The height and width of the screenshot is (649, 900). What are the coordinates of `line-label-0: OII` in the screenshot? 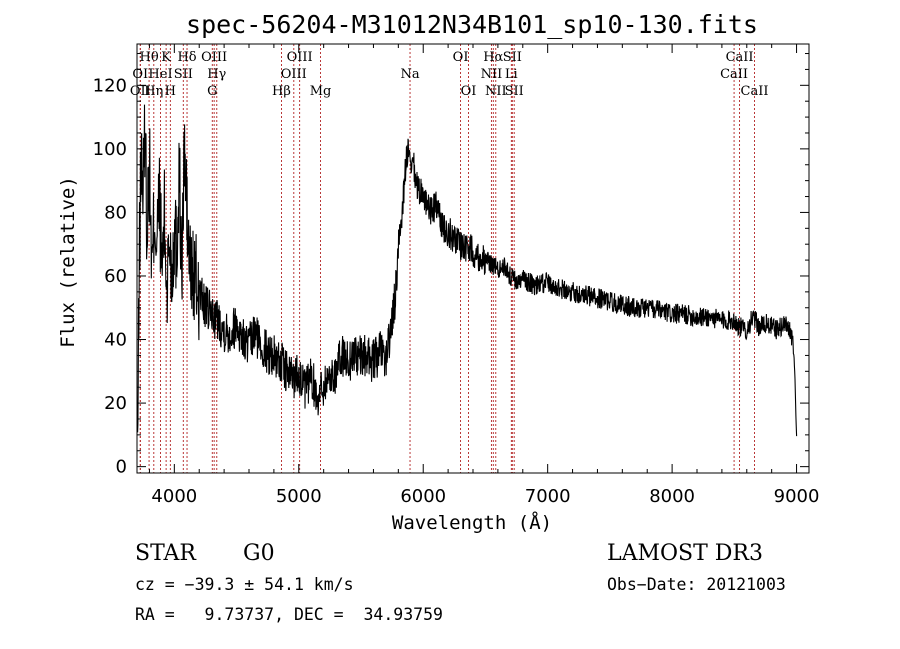 It's located at (140, 91).